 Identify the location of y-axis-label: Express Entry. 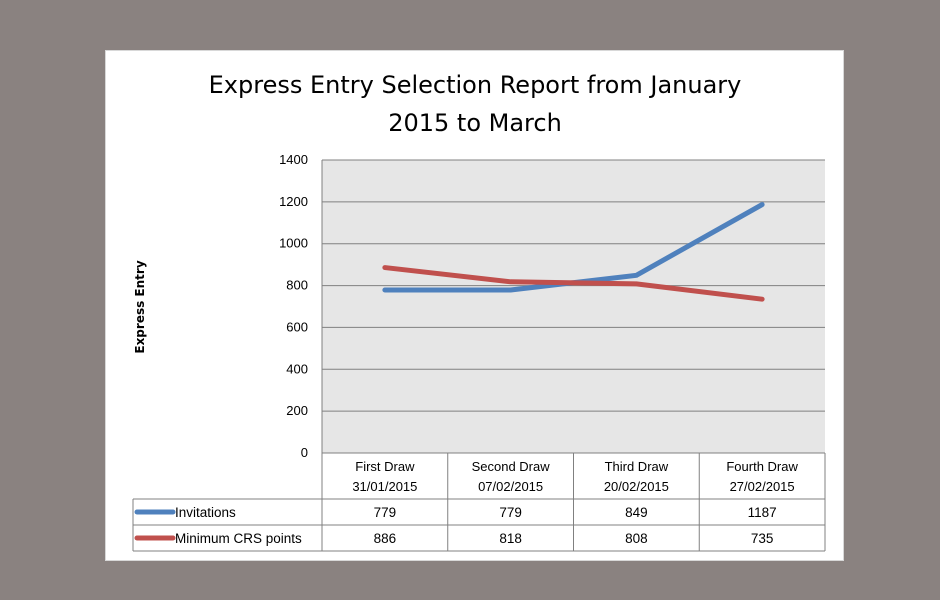
(140, 306).